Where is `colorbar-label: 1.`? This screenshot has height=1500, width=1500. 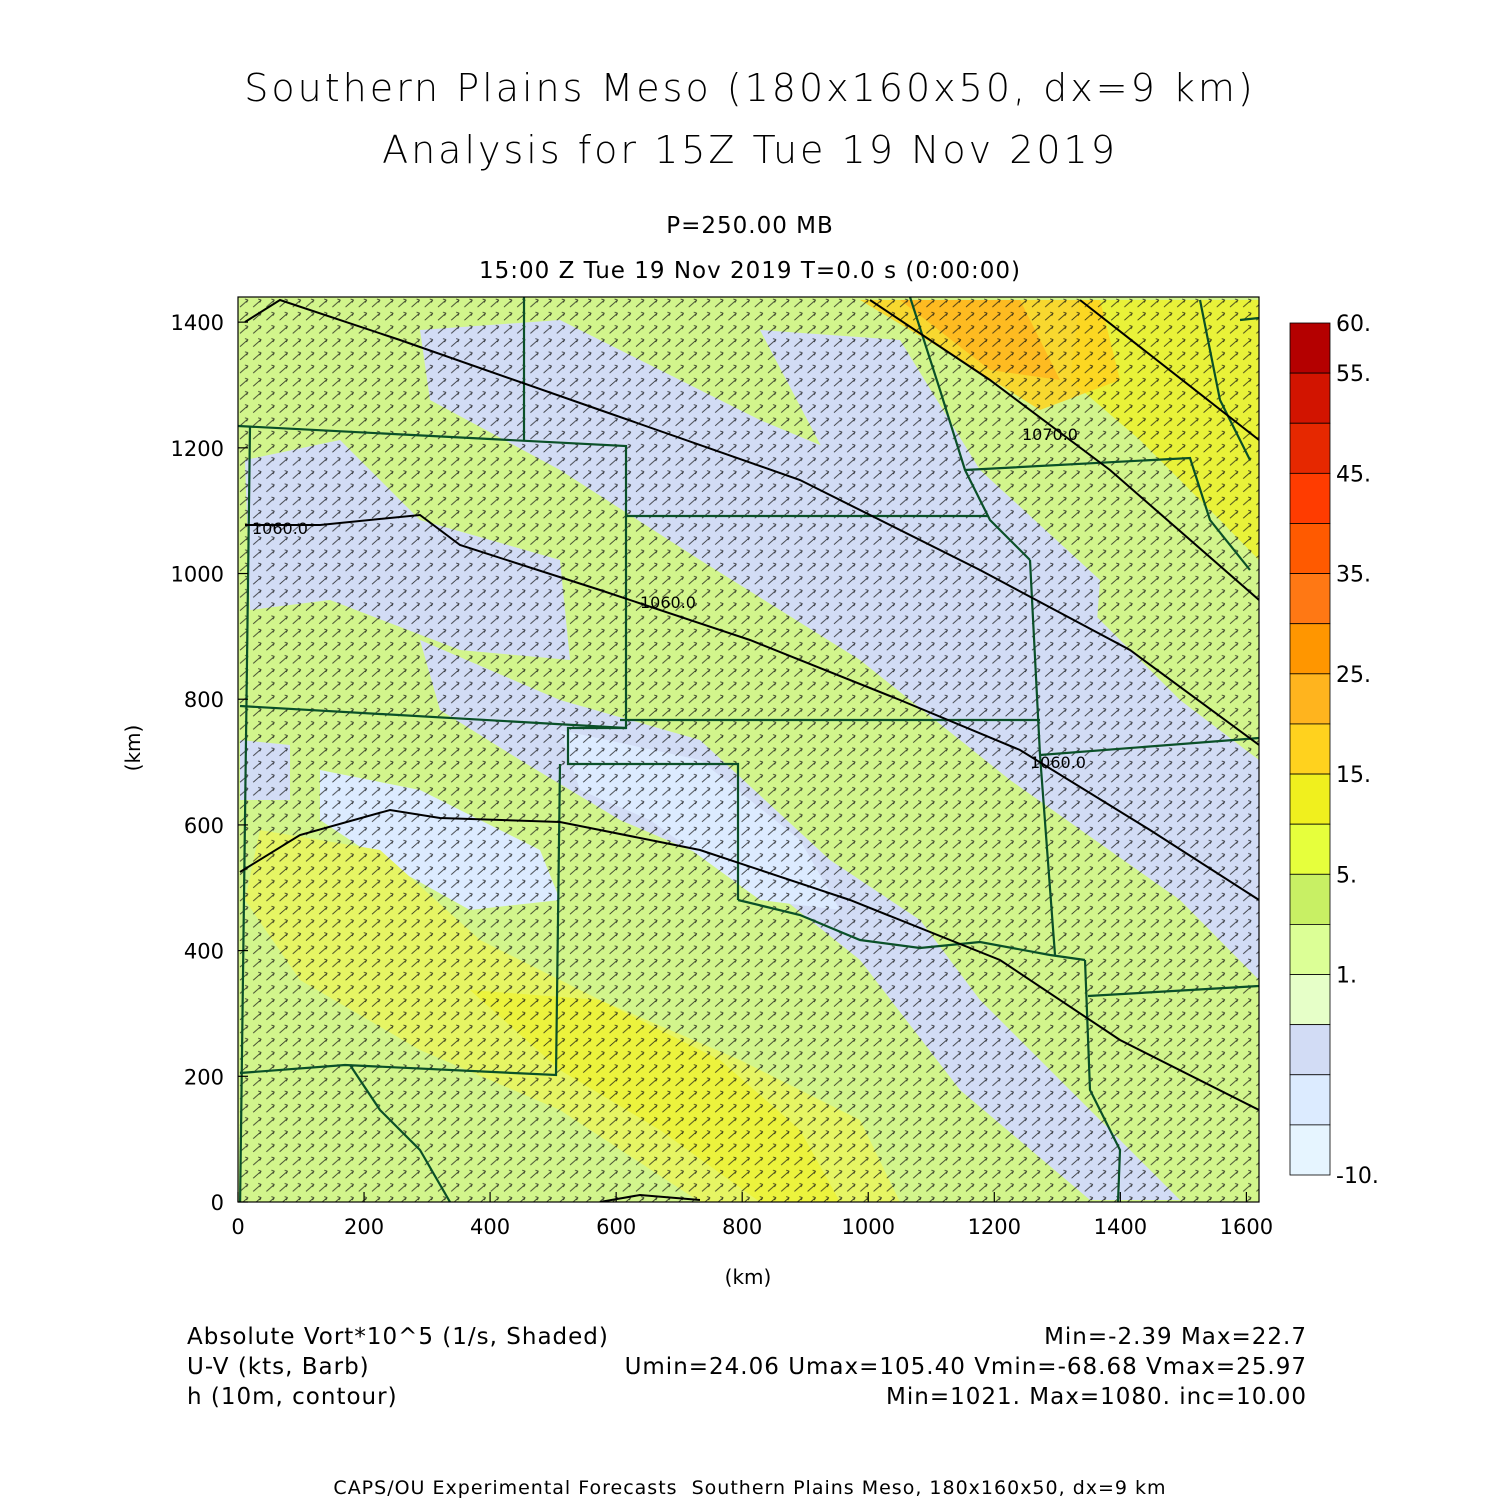
colorbar-label: 1. is located at coordinates (1346, 976).